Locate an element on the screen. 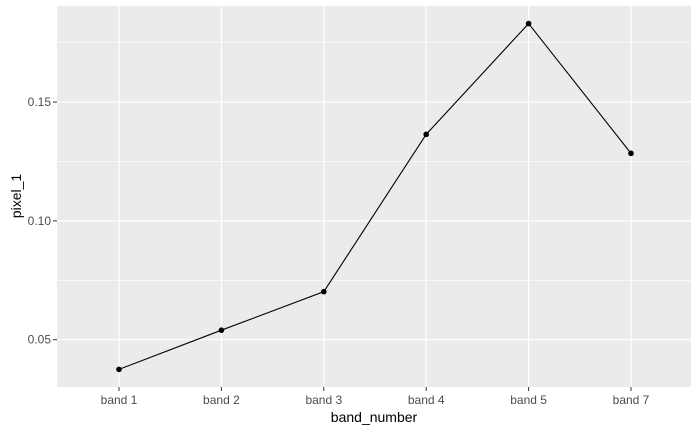 The width and height of the screenshot is (700, 432). y-tick-label: 0.05 is located at coordinates (40, 340).